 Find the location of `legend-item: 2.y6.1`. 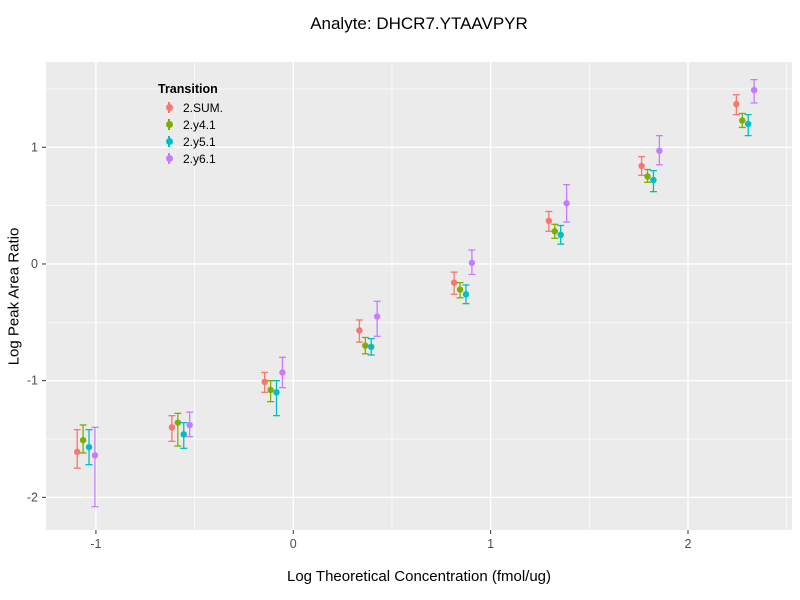

legend-item: 2.y6.1 is located at coordinates (190, 158).